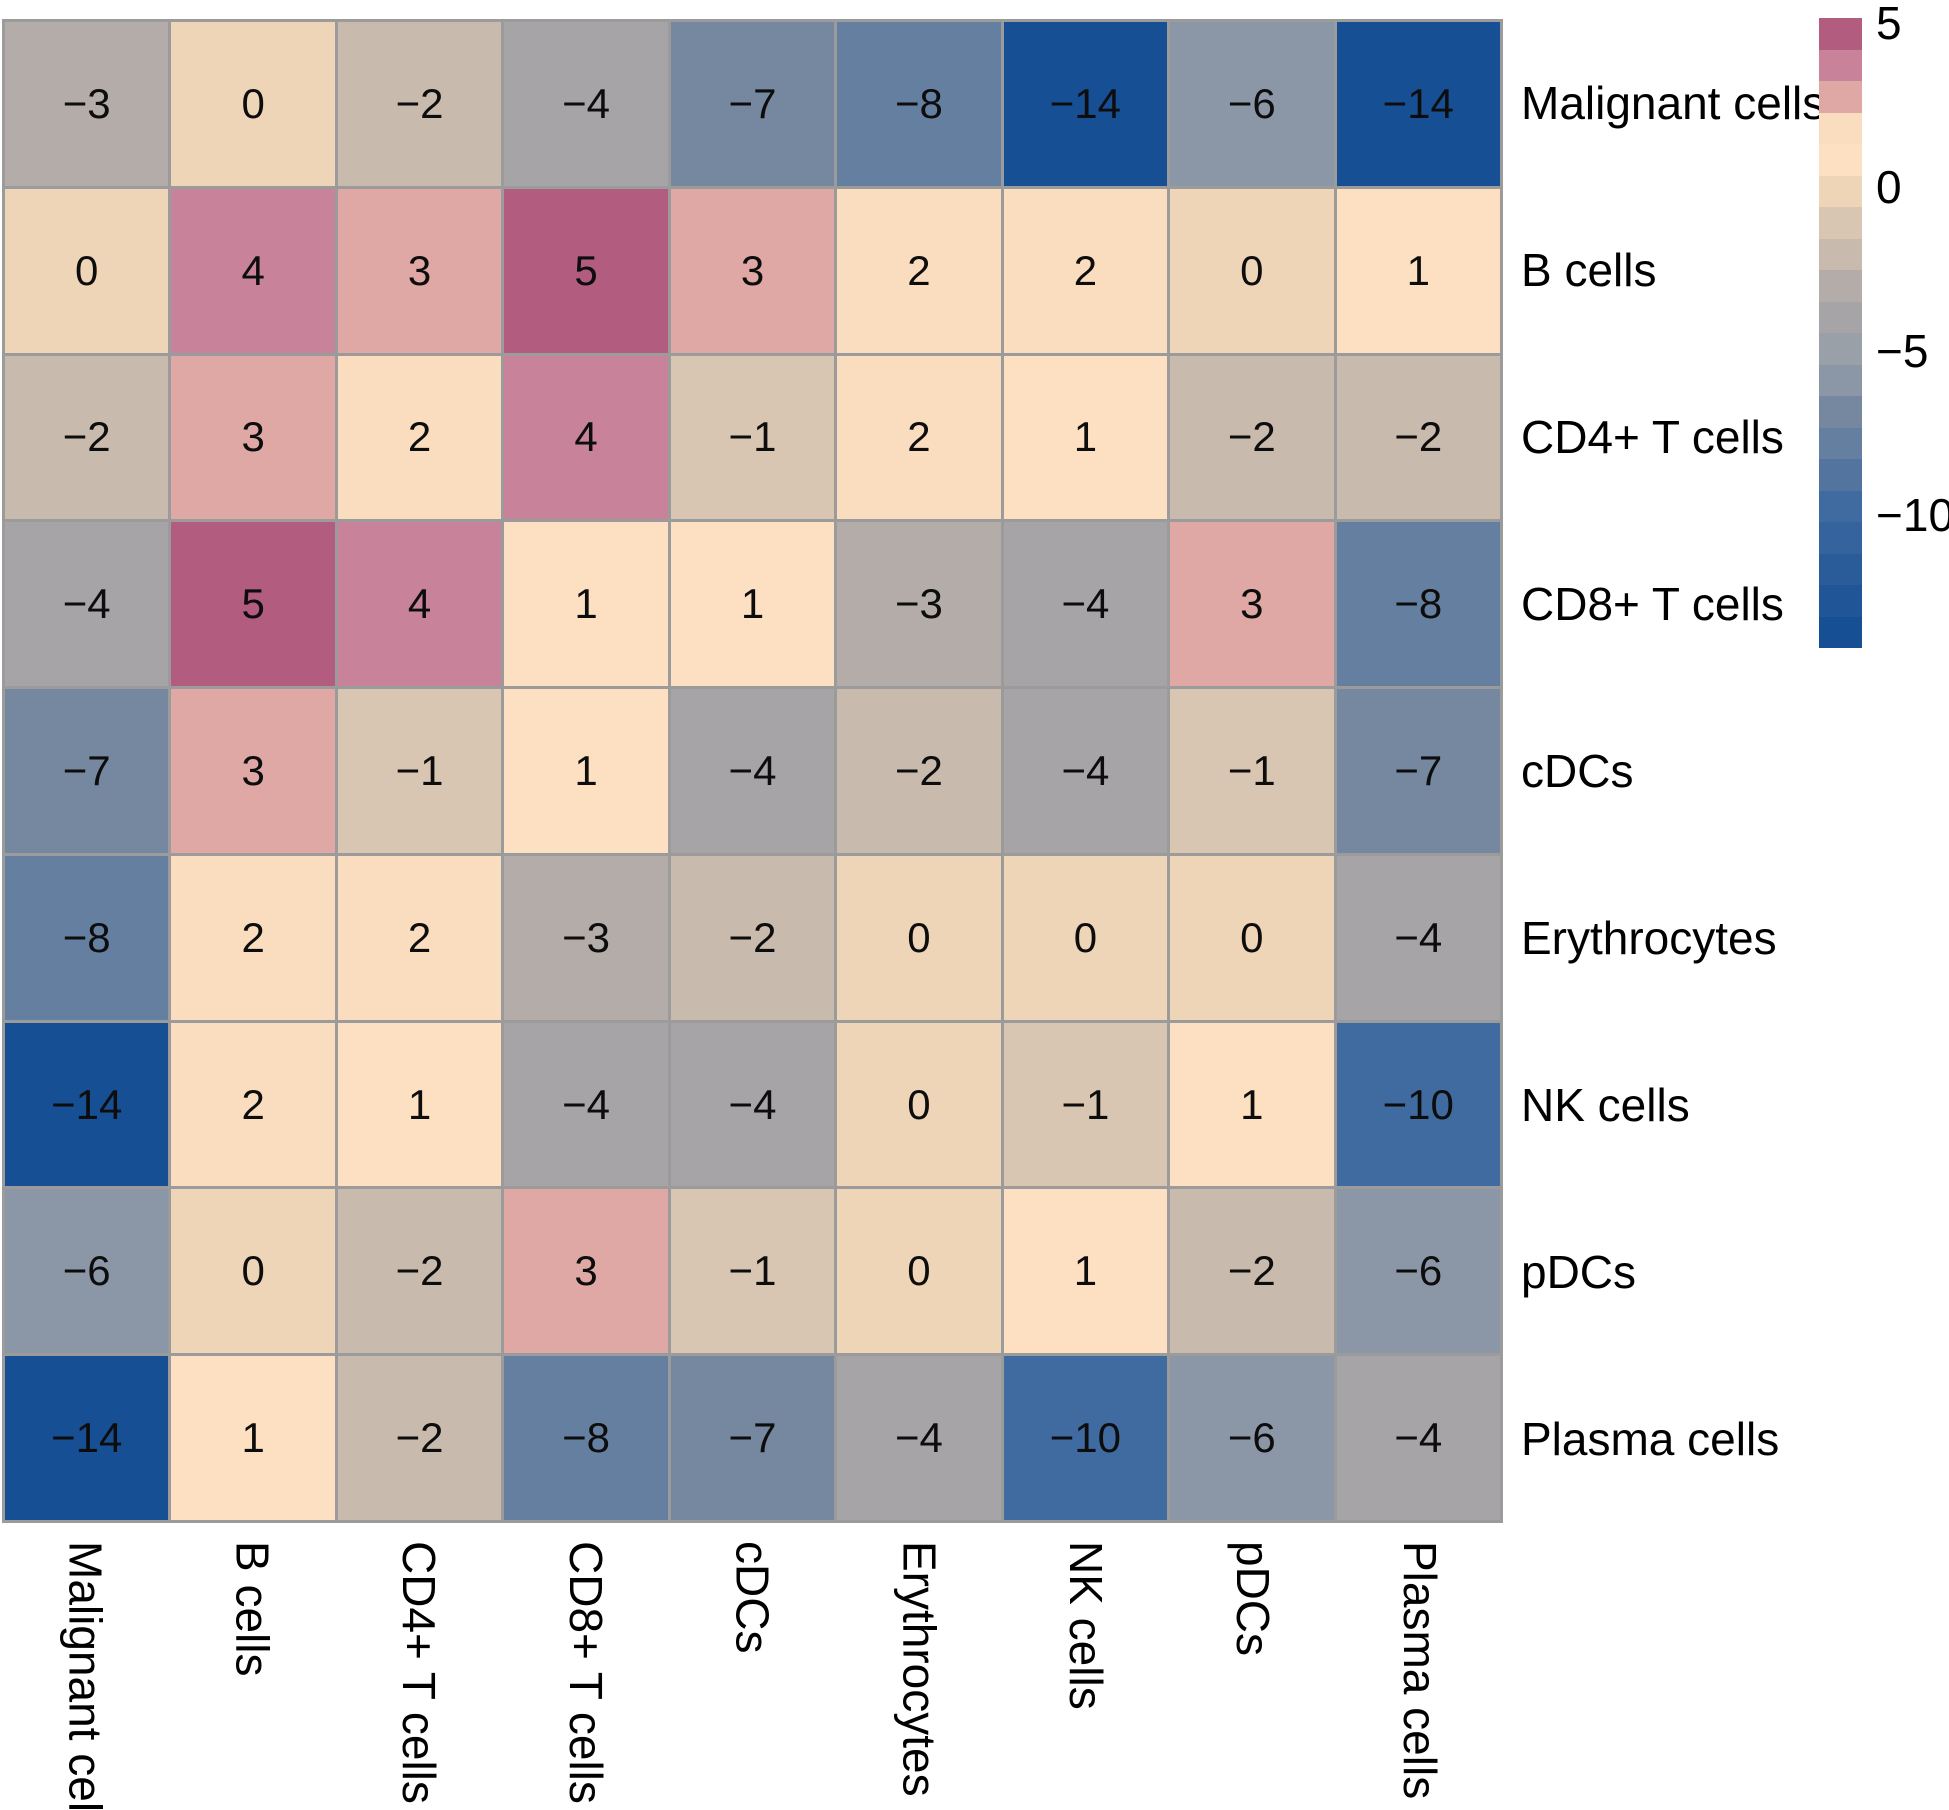  I want to click on col-label: cDCs, so click(752, 1597).